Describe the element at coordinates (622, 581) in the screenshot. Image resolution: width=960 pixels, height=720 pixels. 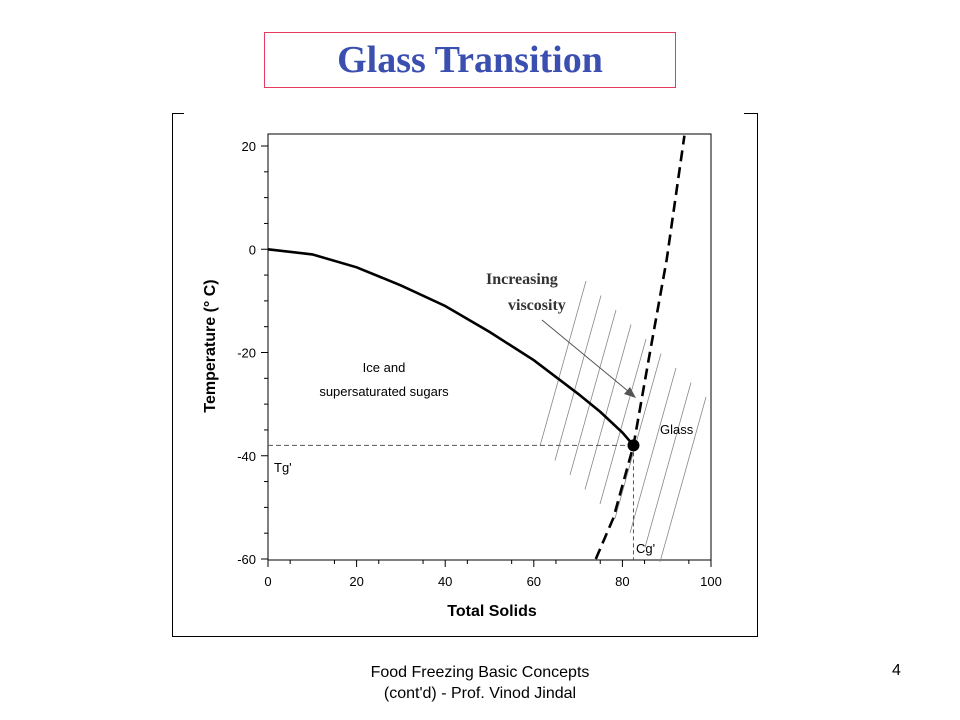
I see `x-tick-label: 80` at that location.